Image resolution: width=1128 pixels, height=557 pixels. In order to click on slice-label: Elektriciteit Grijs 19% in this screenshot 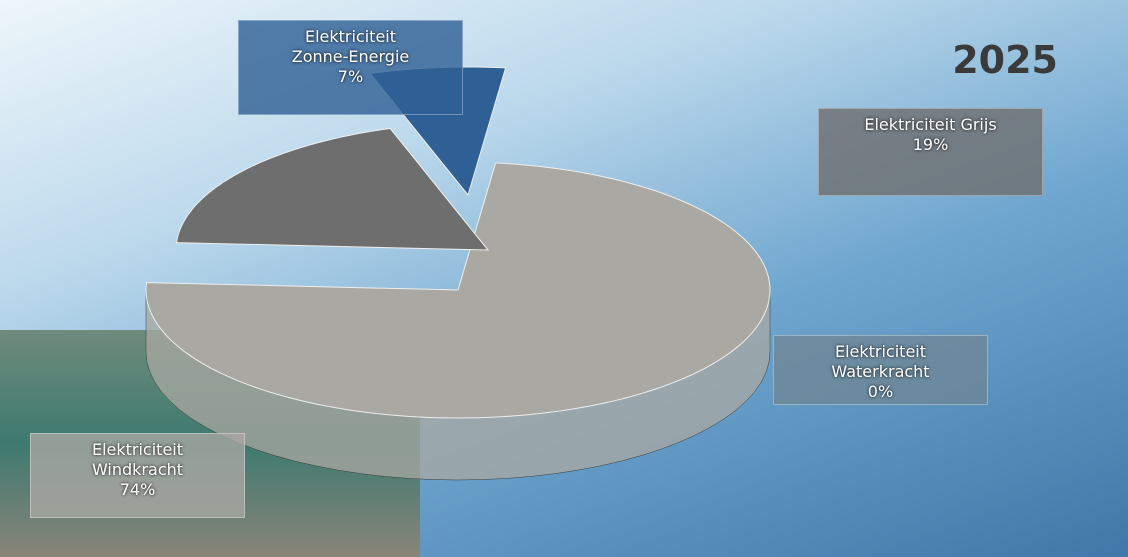, I will do `click(930, 152)`.